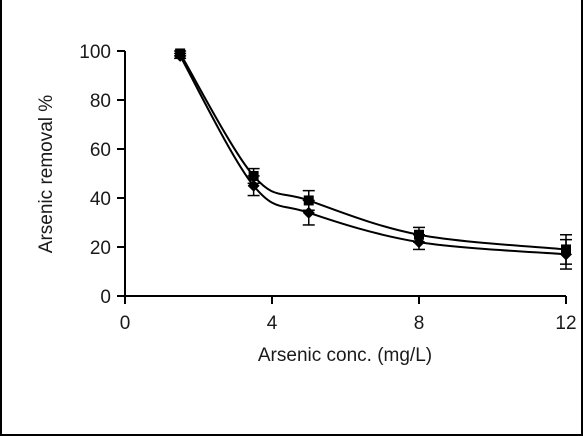  What do you see at coordinates (102, 175) in the screenshot?
I see `y-ticks: 0 20 40 60 80 100` at bounding box center [102, 175].